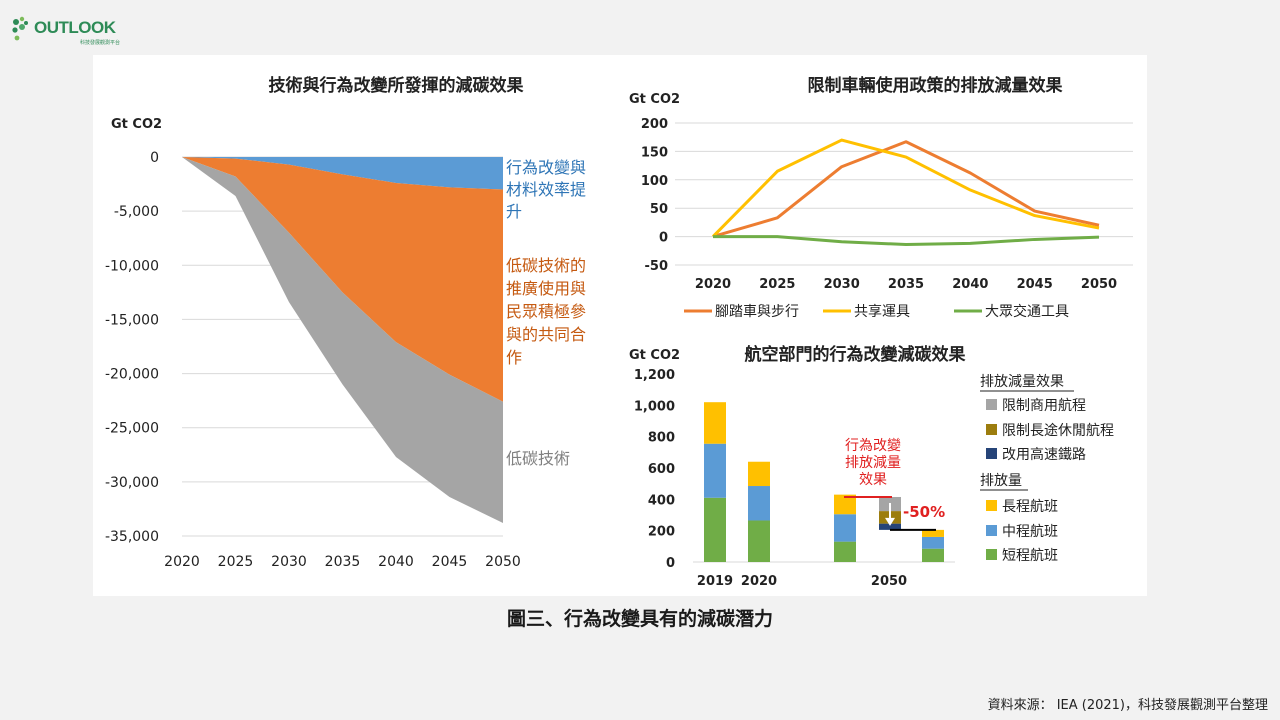  Describe the element at coordinates (546, 311) in the screenshot. I see `area-label-orange: 民眾積極參` at that location.